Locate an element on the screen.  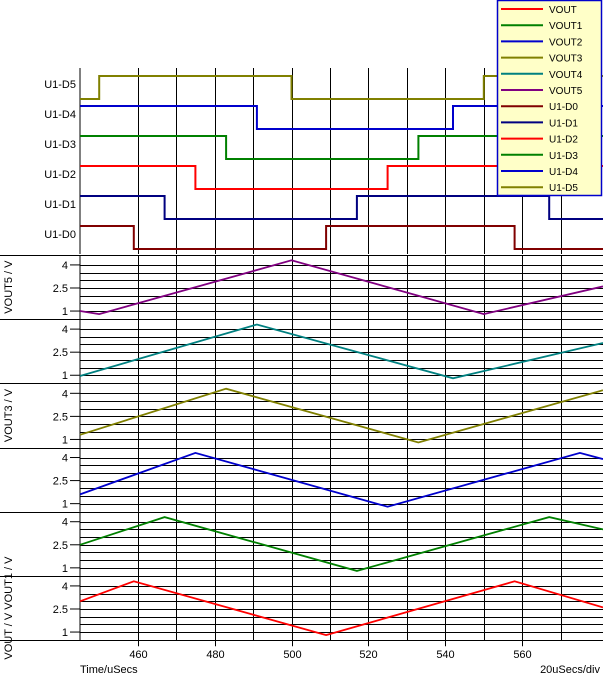
legend-entry: U1-D5 is located at coordinates (563, 188).